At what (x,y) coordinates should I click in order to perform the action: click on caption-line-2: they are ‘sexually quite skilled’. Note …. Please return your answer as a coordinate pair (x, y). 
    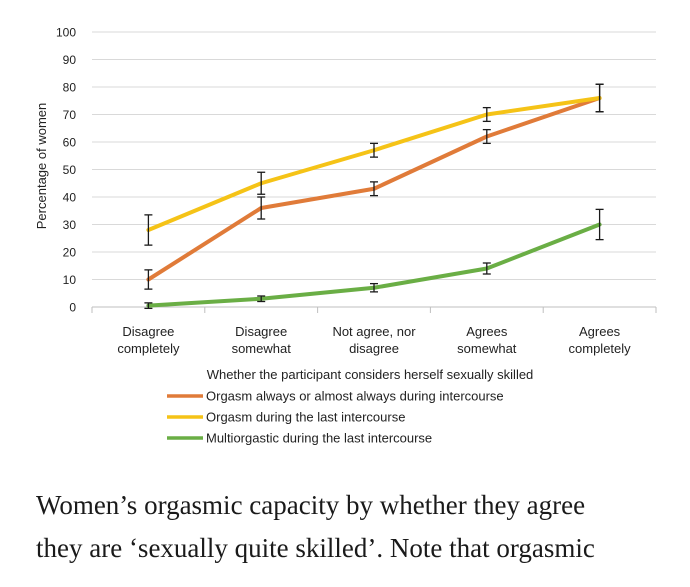
    Looking at the image, I should click on (315, 548).